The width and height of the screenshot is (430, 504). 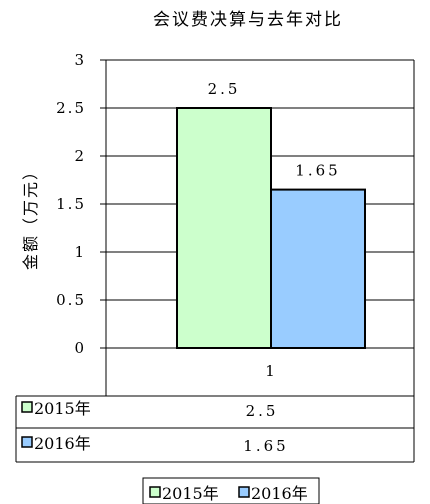 What do you see at coordinates (27, 407) in the screenshot?
I see `table-legend-swatch-2015` at bounding box center [27, 407].